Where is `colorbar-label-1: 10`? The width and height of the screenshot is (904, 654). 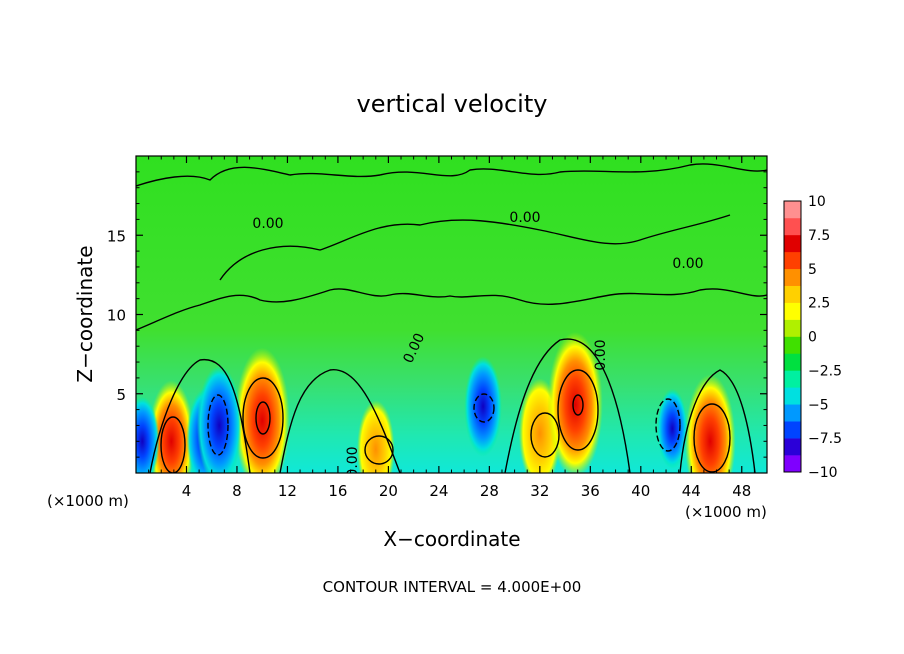 colorbar-label-1: 10 is located at coordinates (817, 202).